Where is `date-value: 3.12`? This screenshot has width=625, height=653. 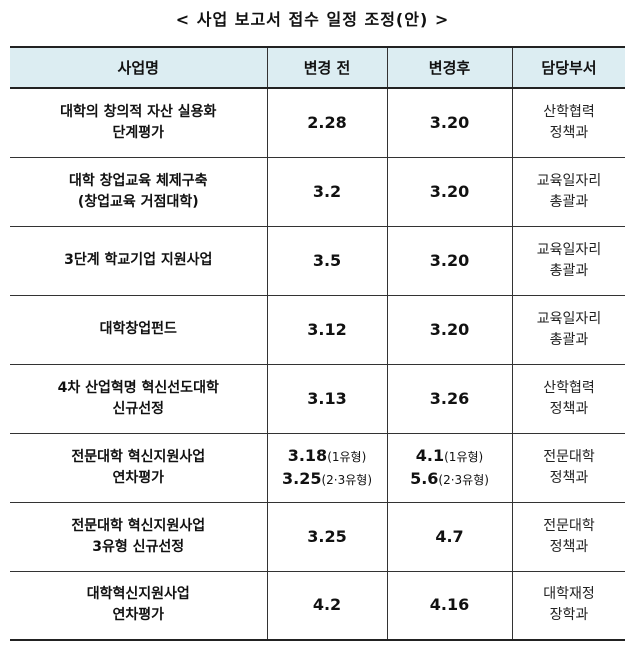
date-value: 3.12 is located at coordinates (327, 329).